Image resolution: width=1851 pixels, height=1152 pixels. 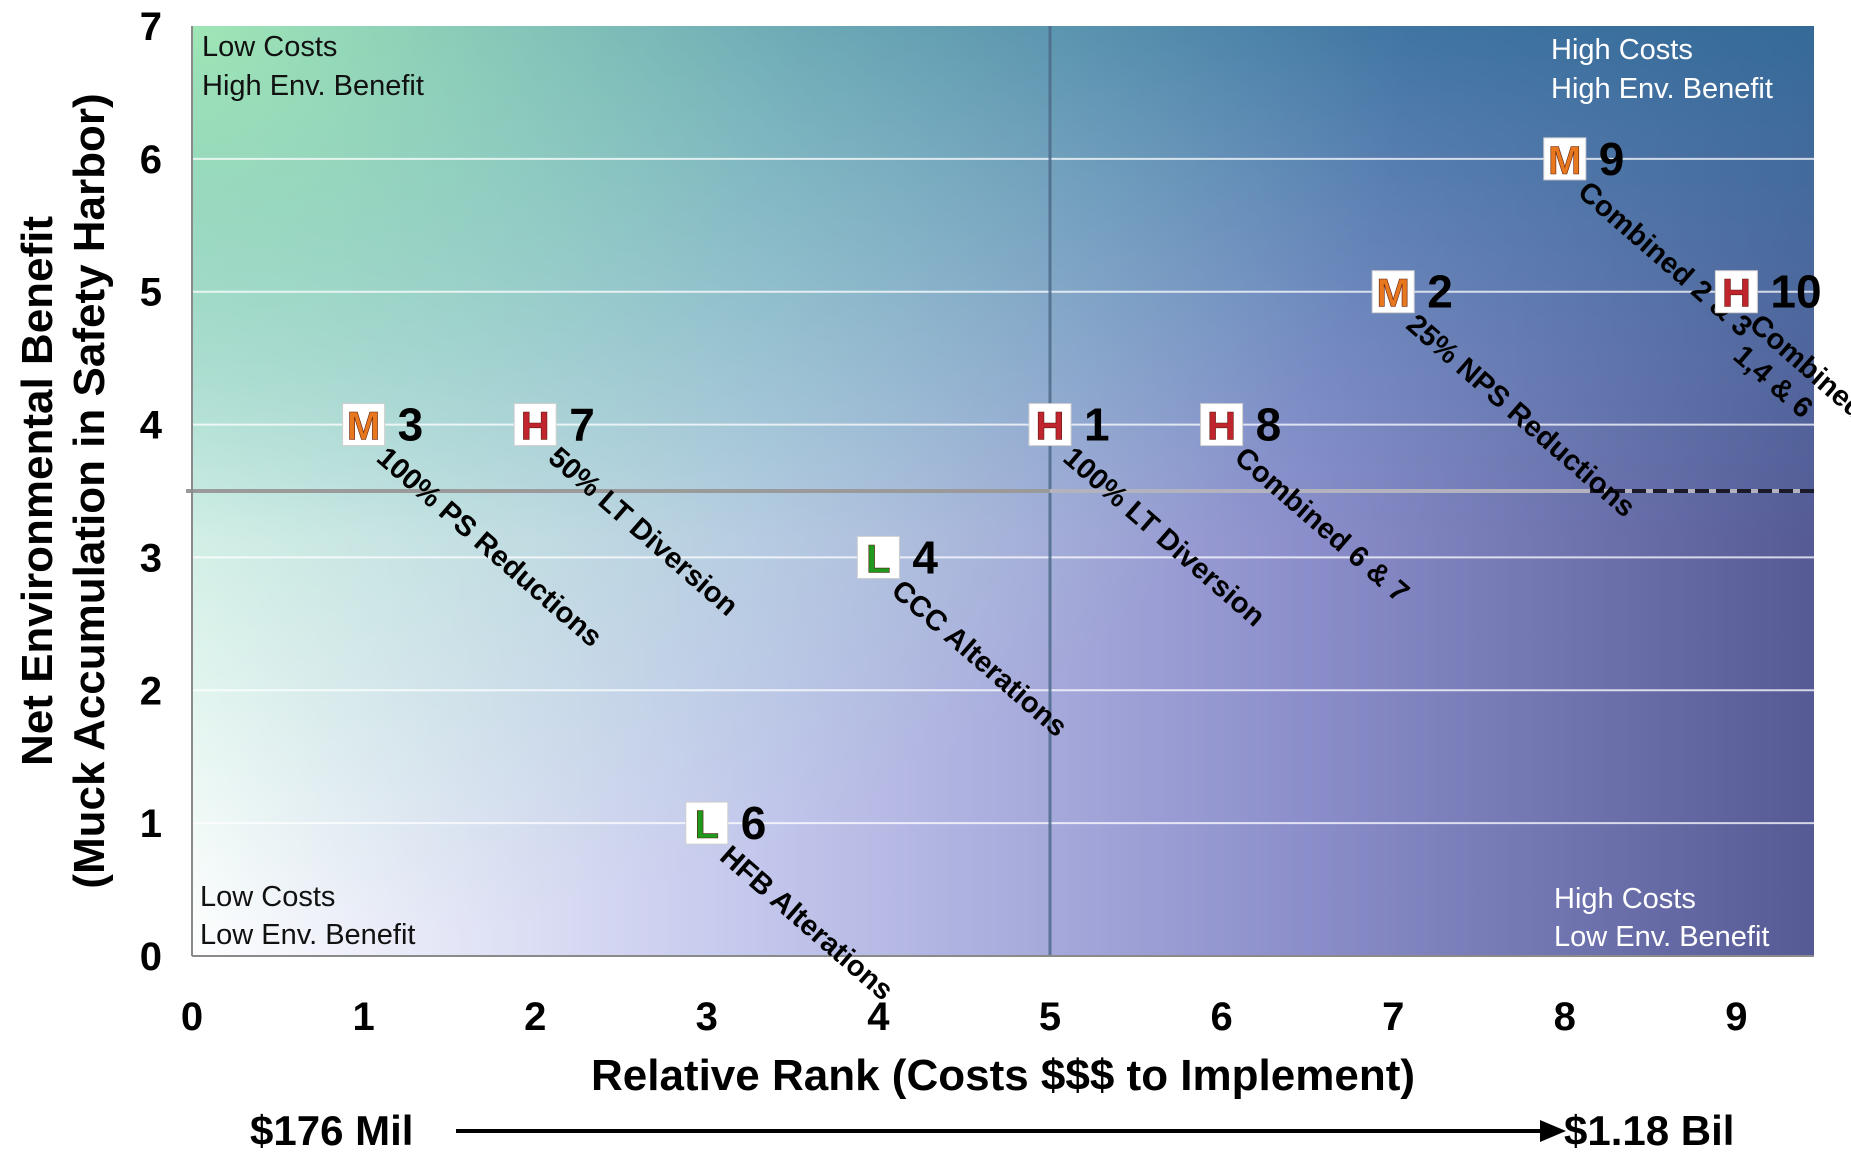 I want to click on point-id-label: 3, so click(x=411, y=425).